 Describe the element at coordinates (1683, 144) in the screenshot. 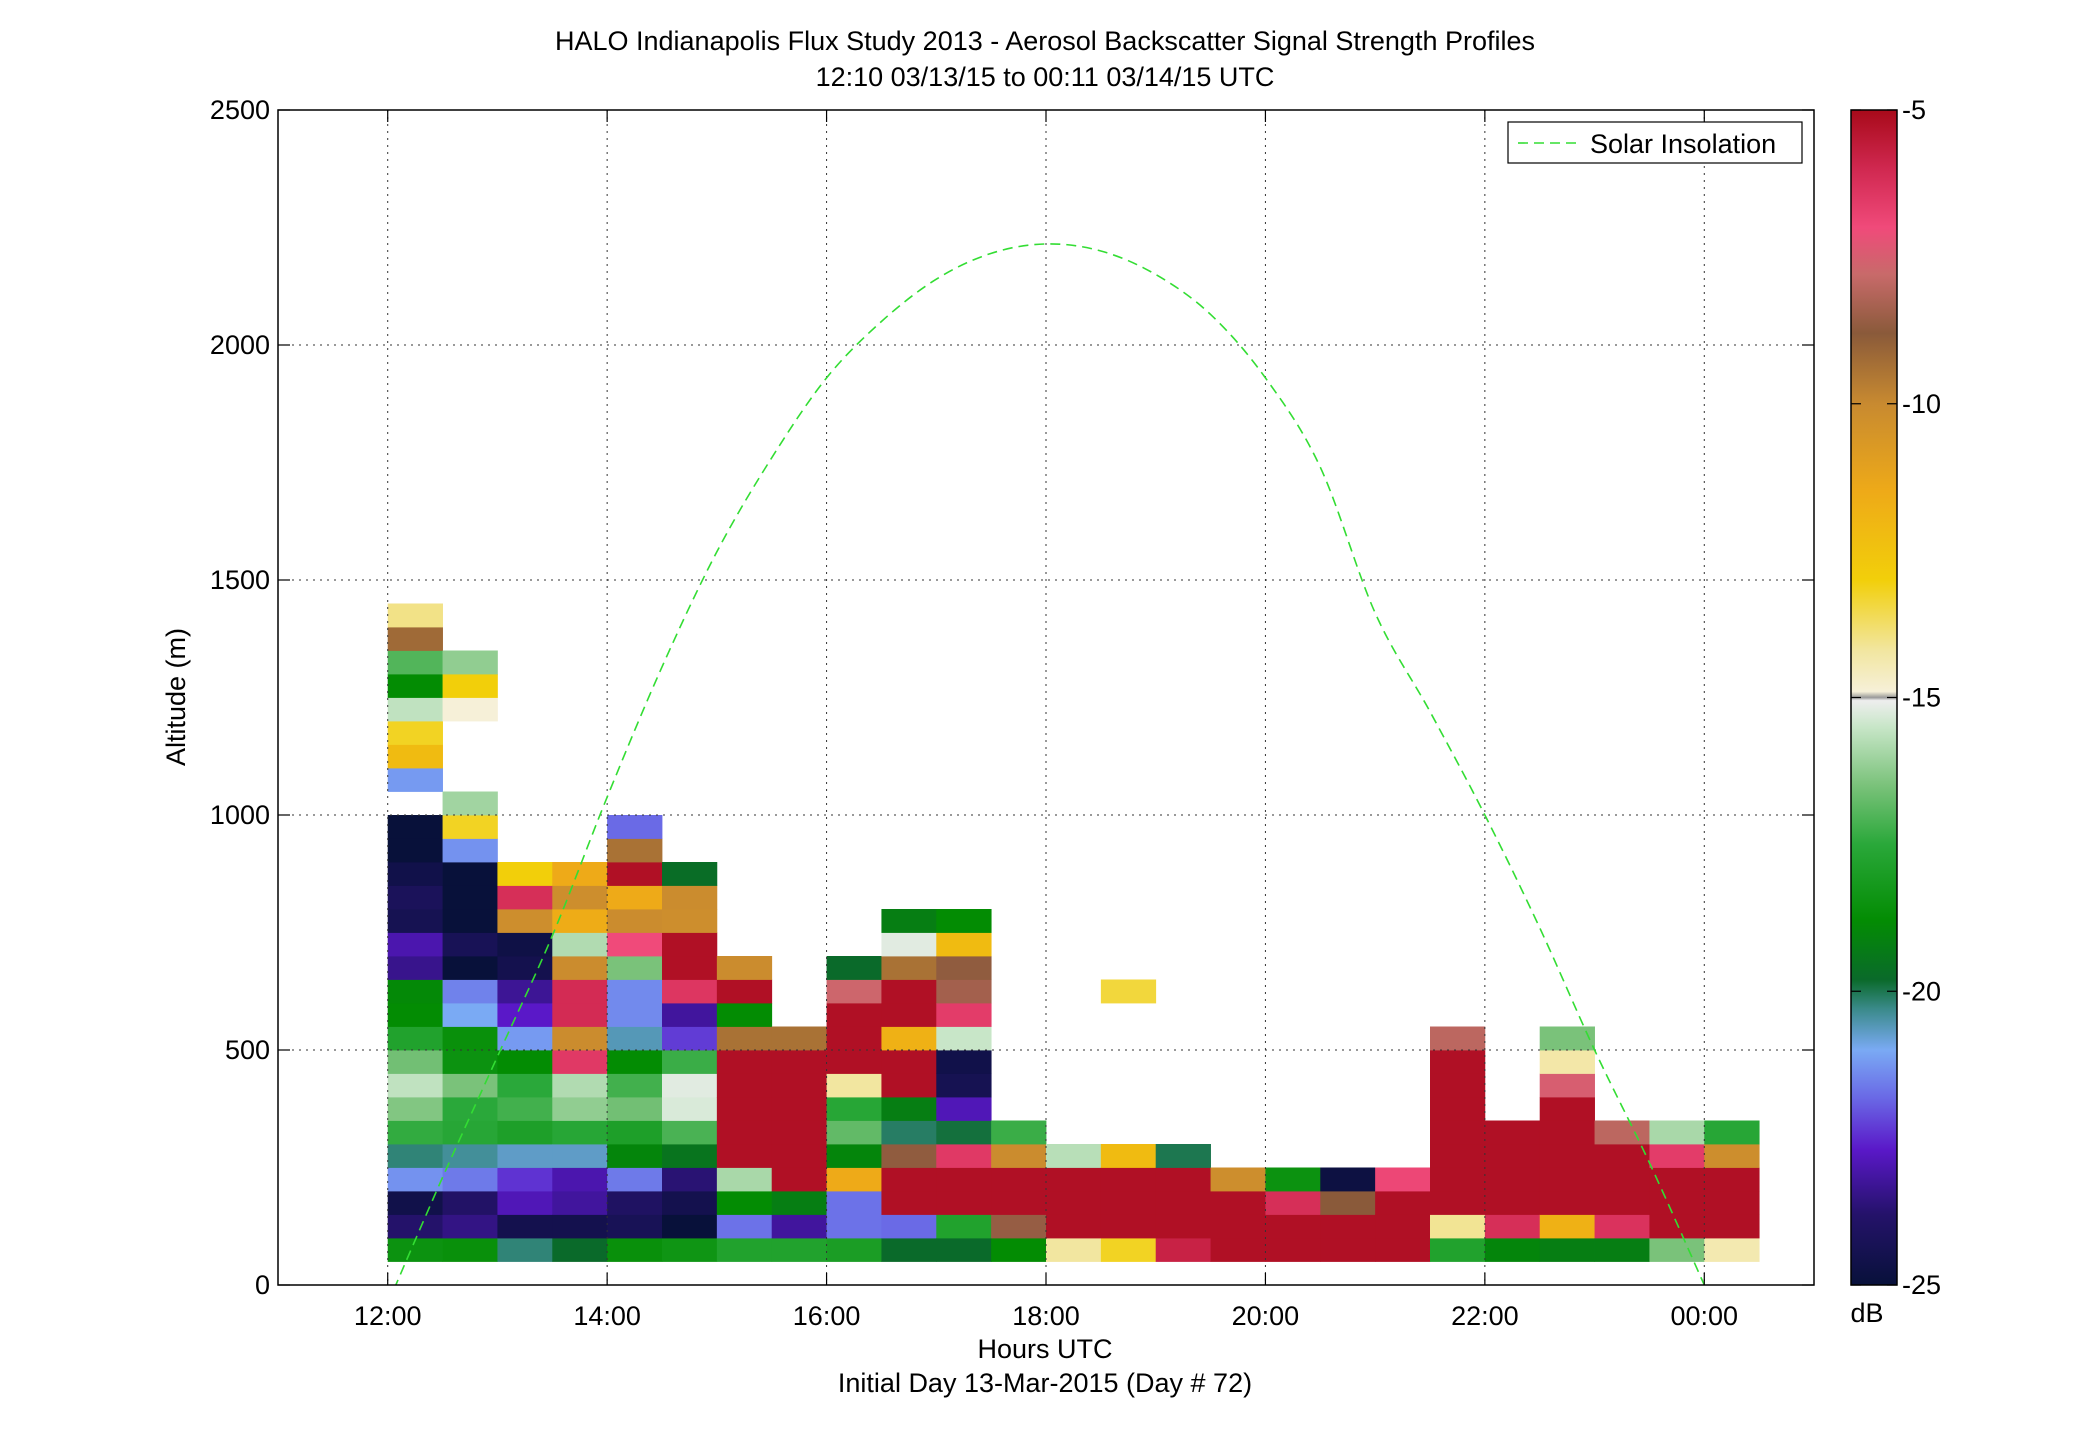

I see `legend-label: Solar Insolation` at that location.